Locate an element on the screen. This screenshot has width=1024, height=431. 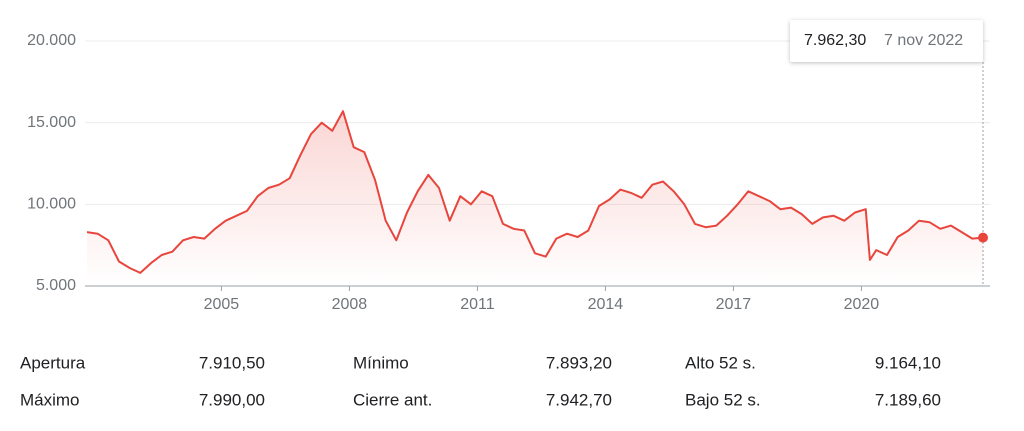
stat-label: Cierre ant. is located at coordinates (392, 399).